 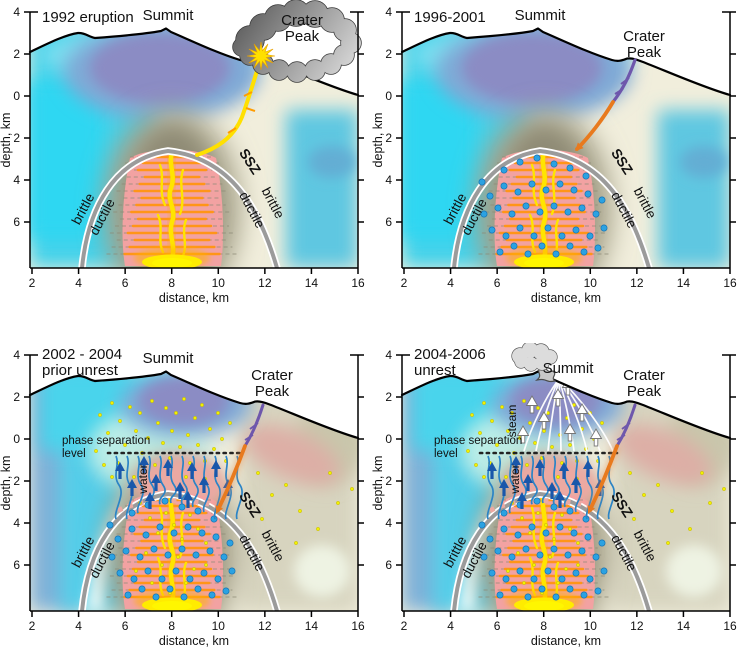 What do you see at coordinates (534, 363) in the screenshot?
I see `steam-cloud` at bounding box center [534, 363].